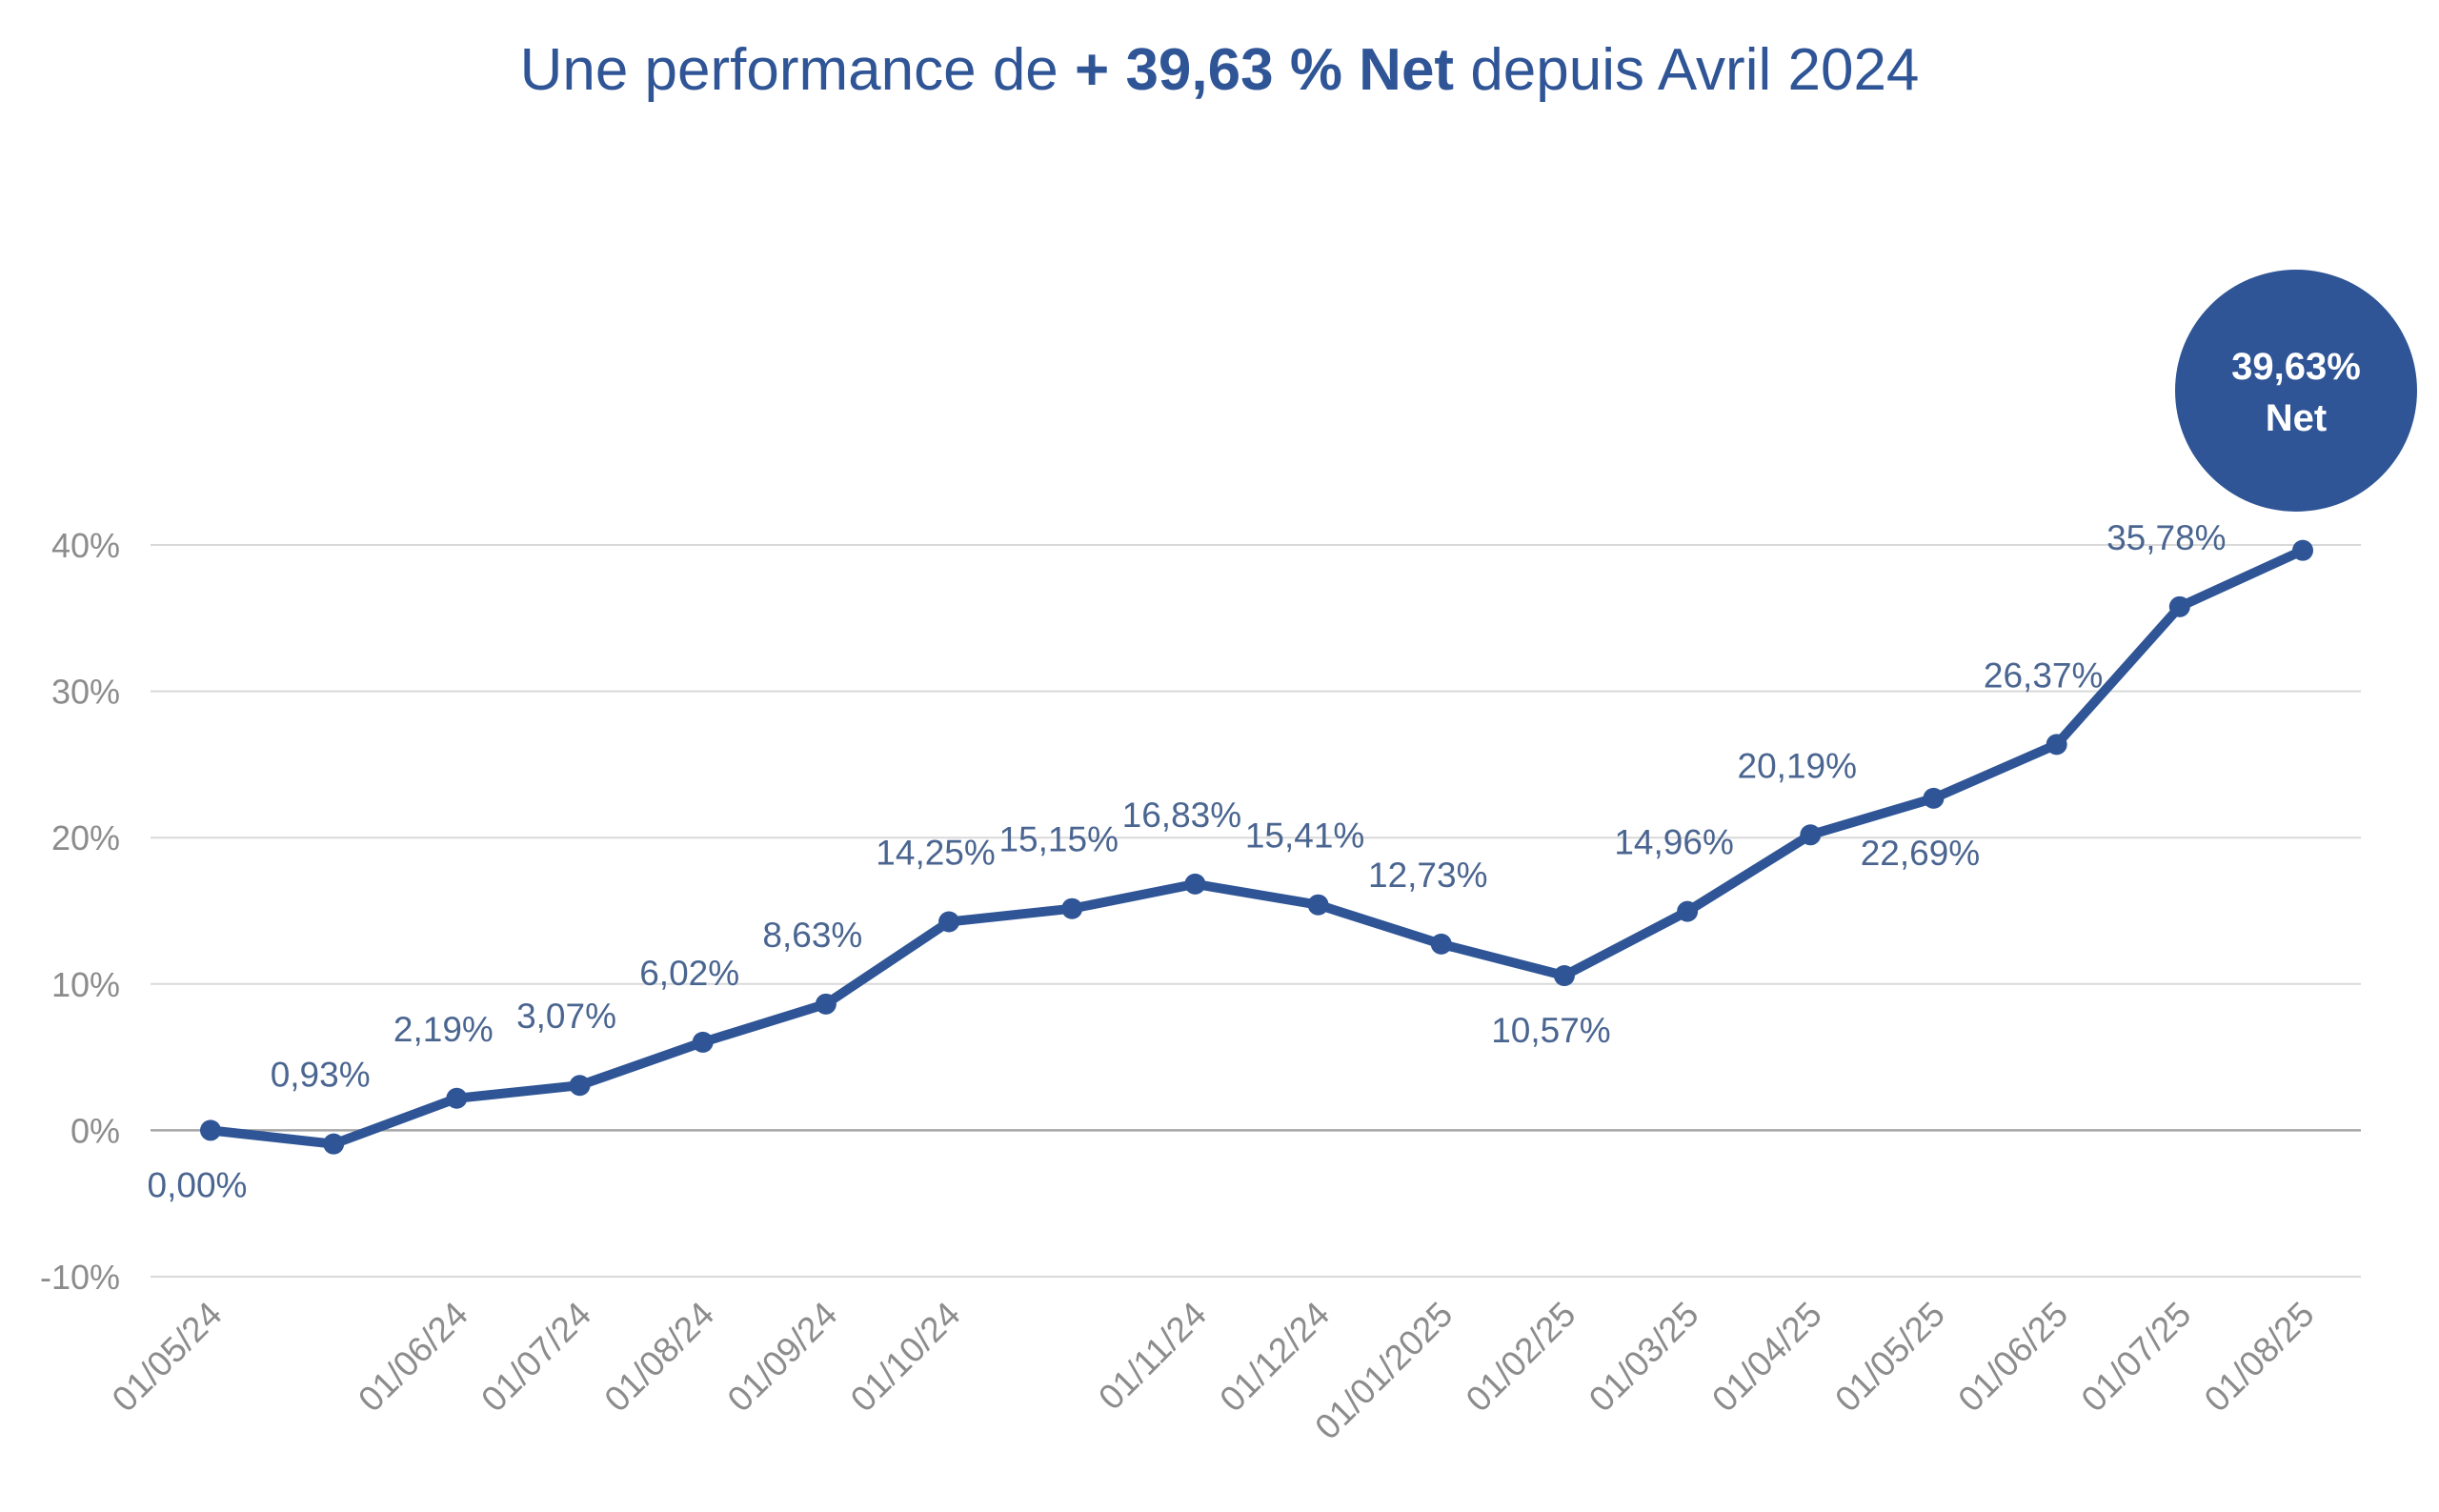 This screenshot has width=2439, height=1512. What do you see at coordinates (443, 1029) in the screenshot?
I see `data-label: 2,19%` at bounding box center [443, 1029].